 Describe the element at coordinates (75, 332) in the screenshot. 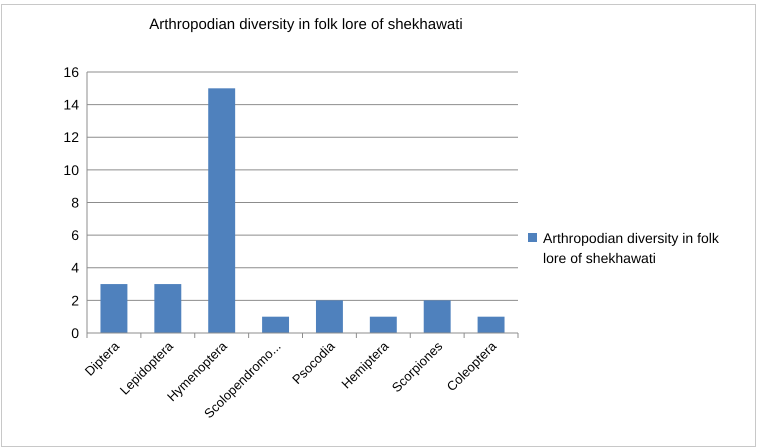

I see `y-tick-label: 0` at that location.